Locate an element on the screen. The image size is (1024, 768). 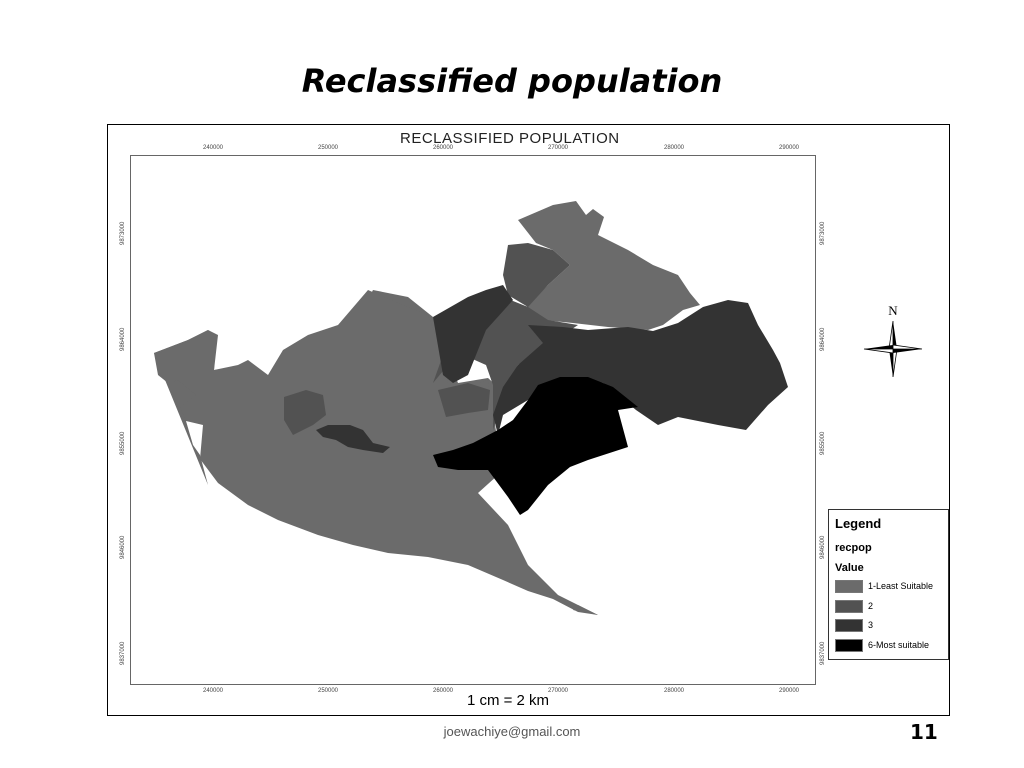
slide-number: 11 is located at coordinates (924, 732).